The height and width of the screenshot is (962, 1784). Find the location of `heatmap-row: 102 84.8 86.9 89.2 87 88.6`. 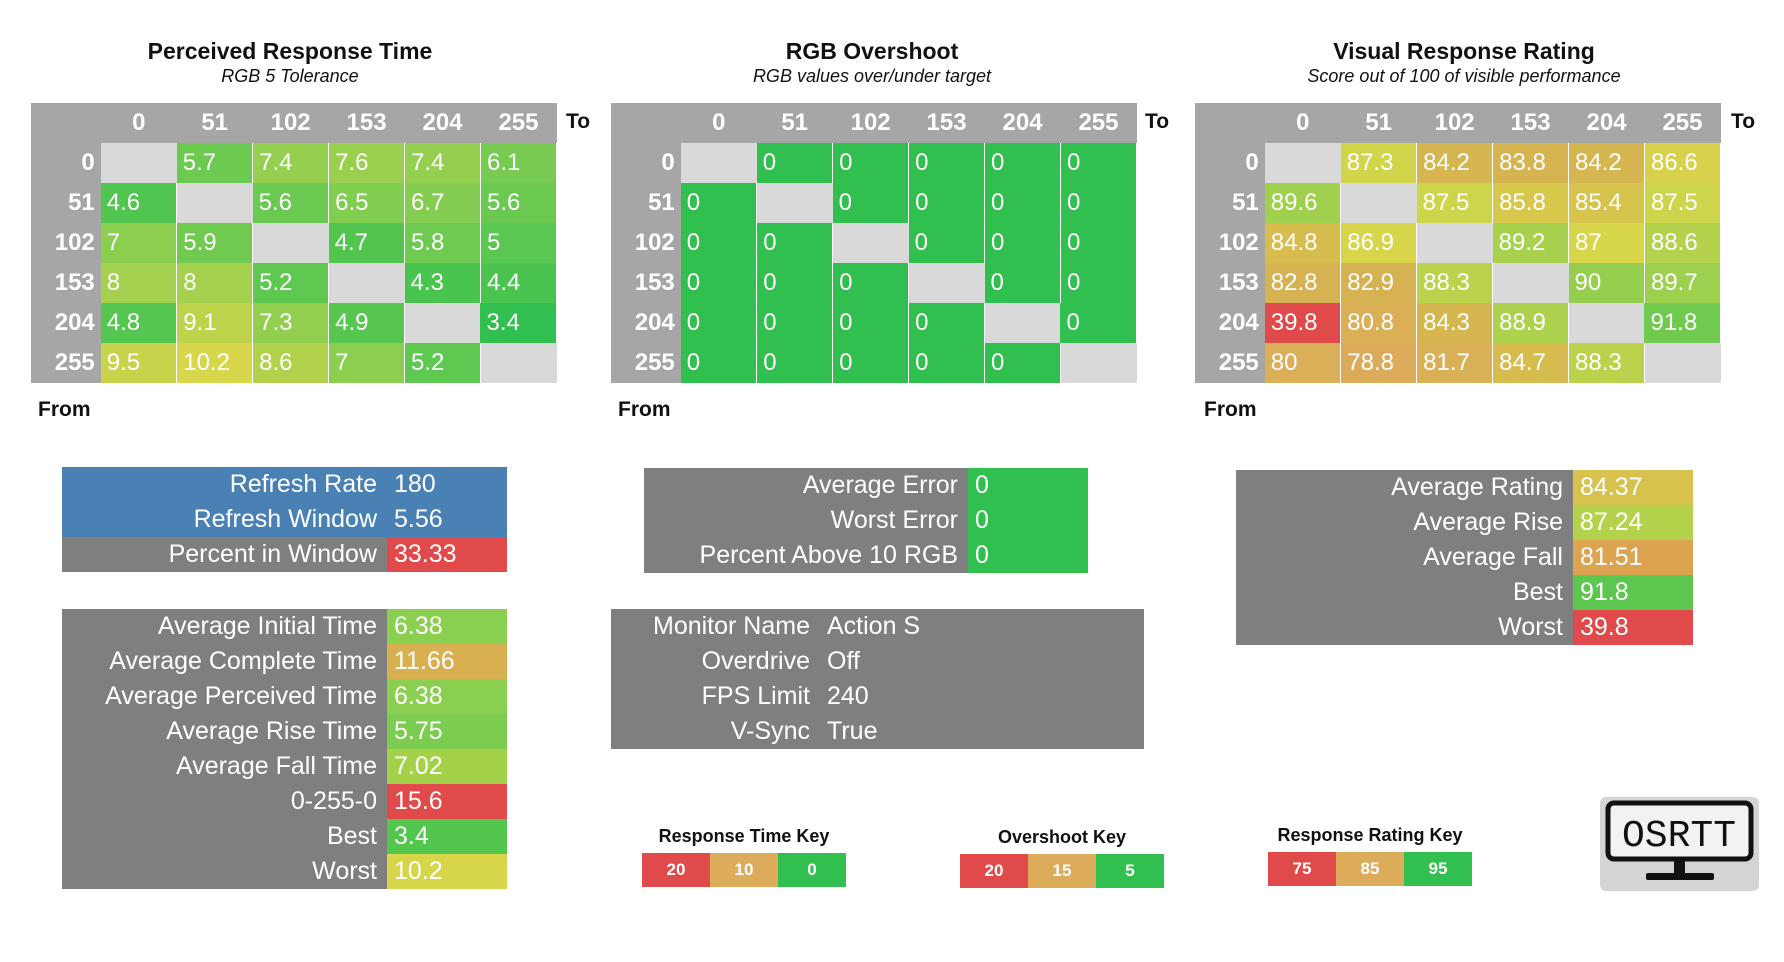

heatmap-row: 102 84.8 86.9 89.2 87 88.6 is located at coordinates (1458, 243).